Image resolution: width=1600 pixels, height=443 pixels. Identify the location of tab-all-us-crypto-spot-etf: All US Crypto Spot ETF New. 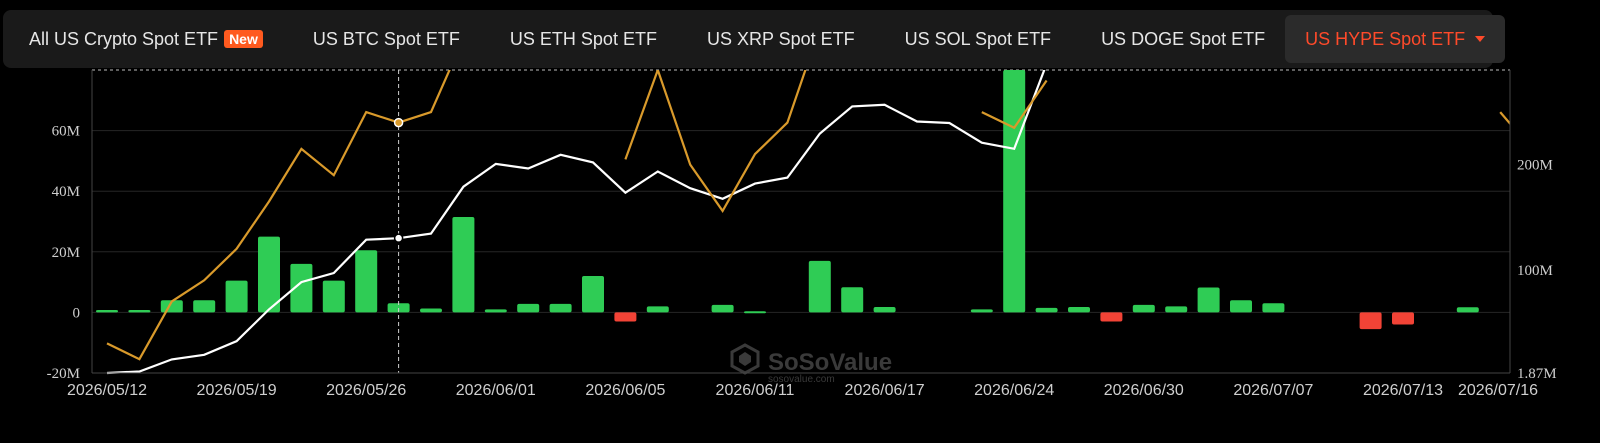
(146, 39).